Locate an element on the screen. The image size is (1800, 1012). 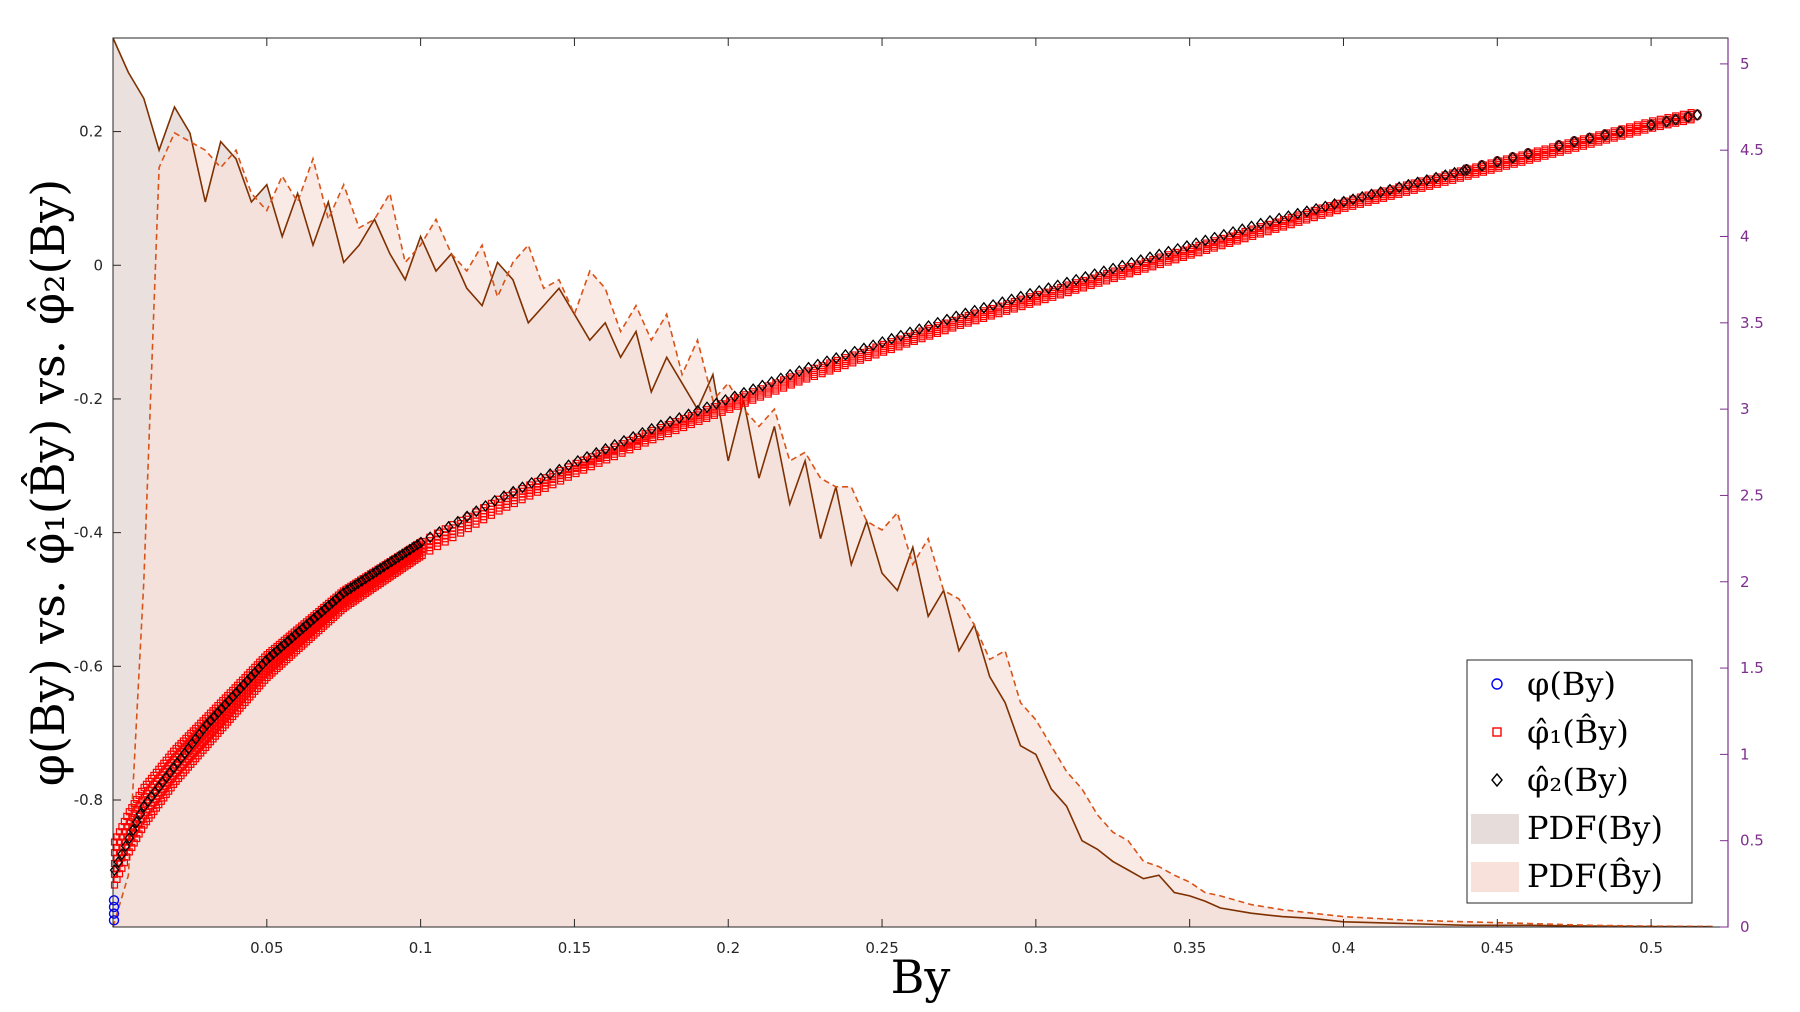
y-left-tick-label: -0.8 is located at coordinates (88, 800).